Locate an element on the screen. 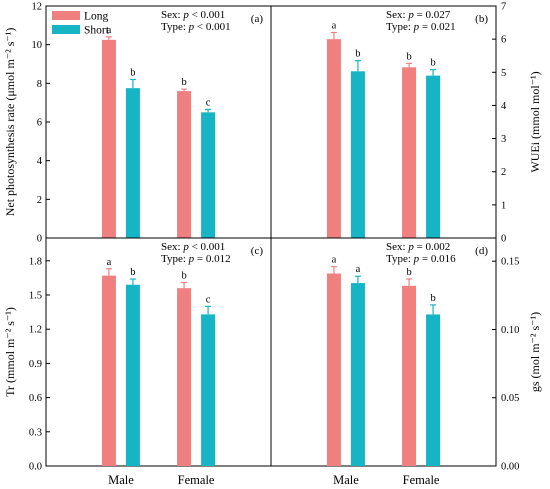 Image resolution: width=550 pixels, height=489 pixels. legend-swatch-long is located at coordinates (66, 15).